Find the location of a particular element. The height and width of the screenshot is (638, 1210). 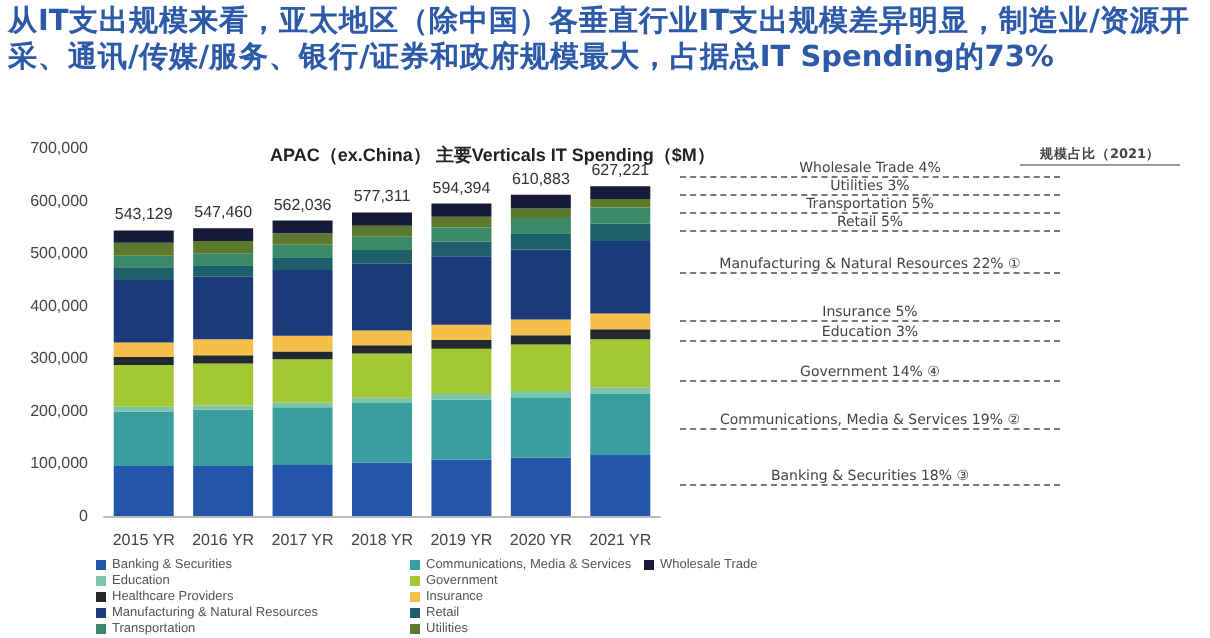

y-tick-label: 300,000 is located at coordinates (60, 358).